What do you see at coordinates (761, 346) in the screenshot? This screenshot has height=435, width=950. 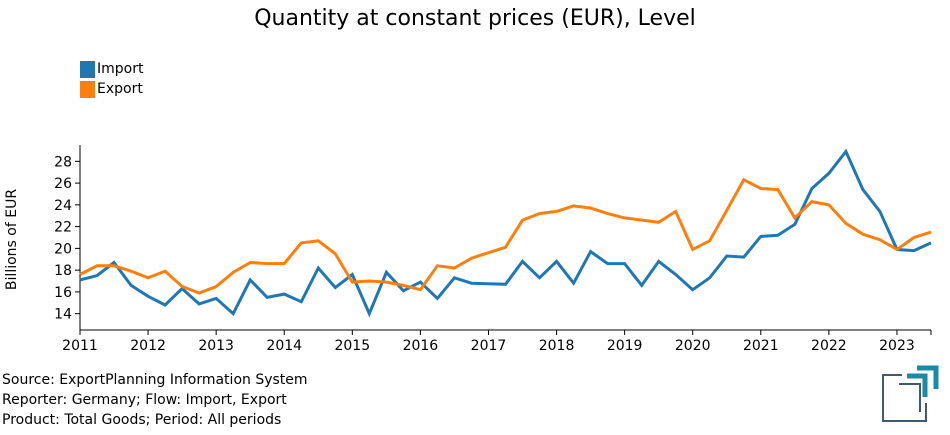 I see `x-tick-label: 2021` at bounding box center [761, 346].